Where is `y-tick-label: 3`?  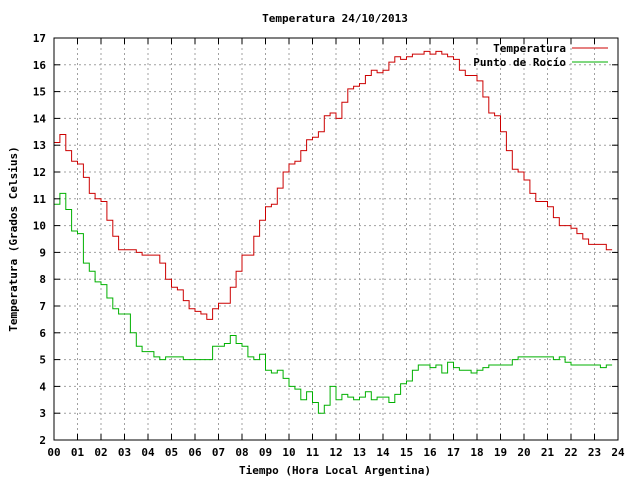
y-tick-label: 3 is located at coordinates (42, 413).